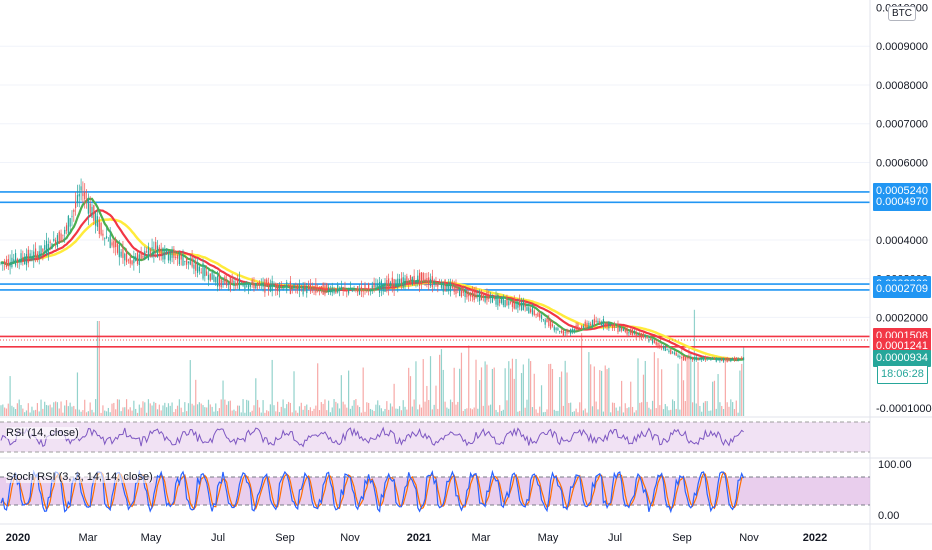 Image resolution: width=932 pixels, height=550 pixels. I want to click on symbol-badge: BTC, so click(902, 13).